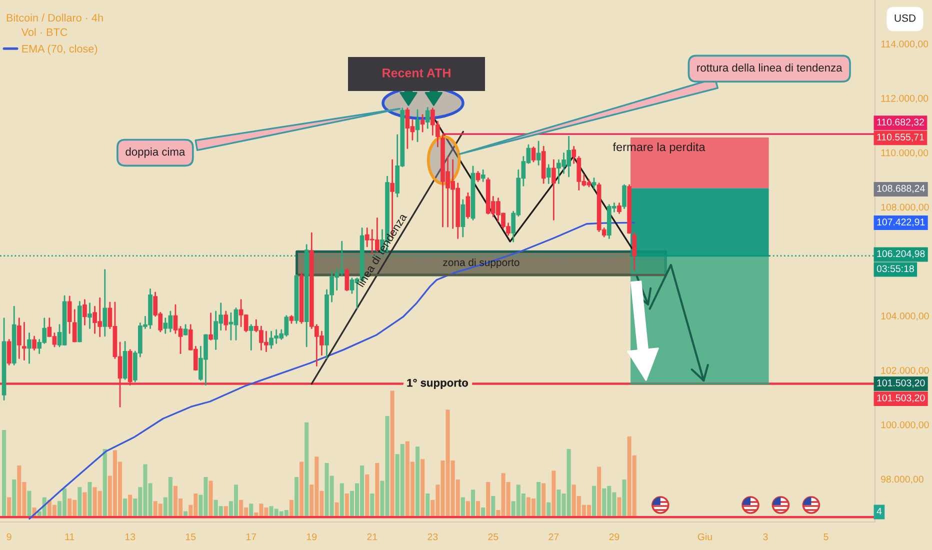 This screenshot has height=550, width=932. I want to click on annotation: 106.204,98, so click(901, 254).